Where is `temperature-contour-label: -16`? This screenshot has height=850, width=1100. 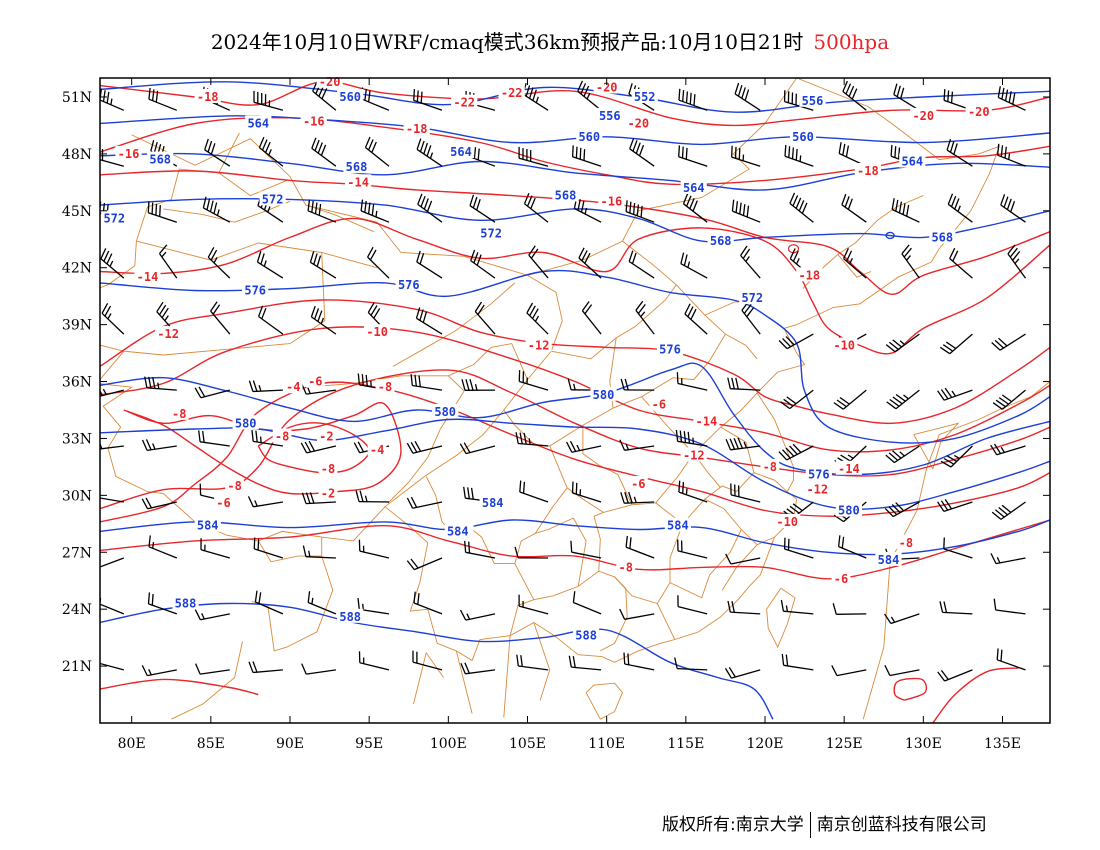
temperature-contour-label: -16 is located at coordinates (612, 201).